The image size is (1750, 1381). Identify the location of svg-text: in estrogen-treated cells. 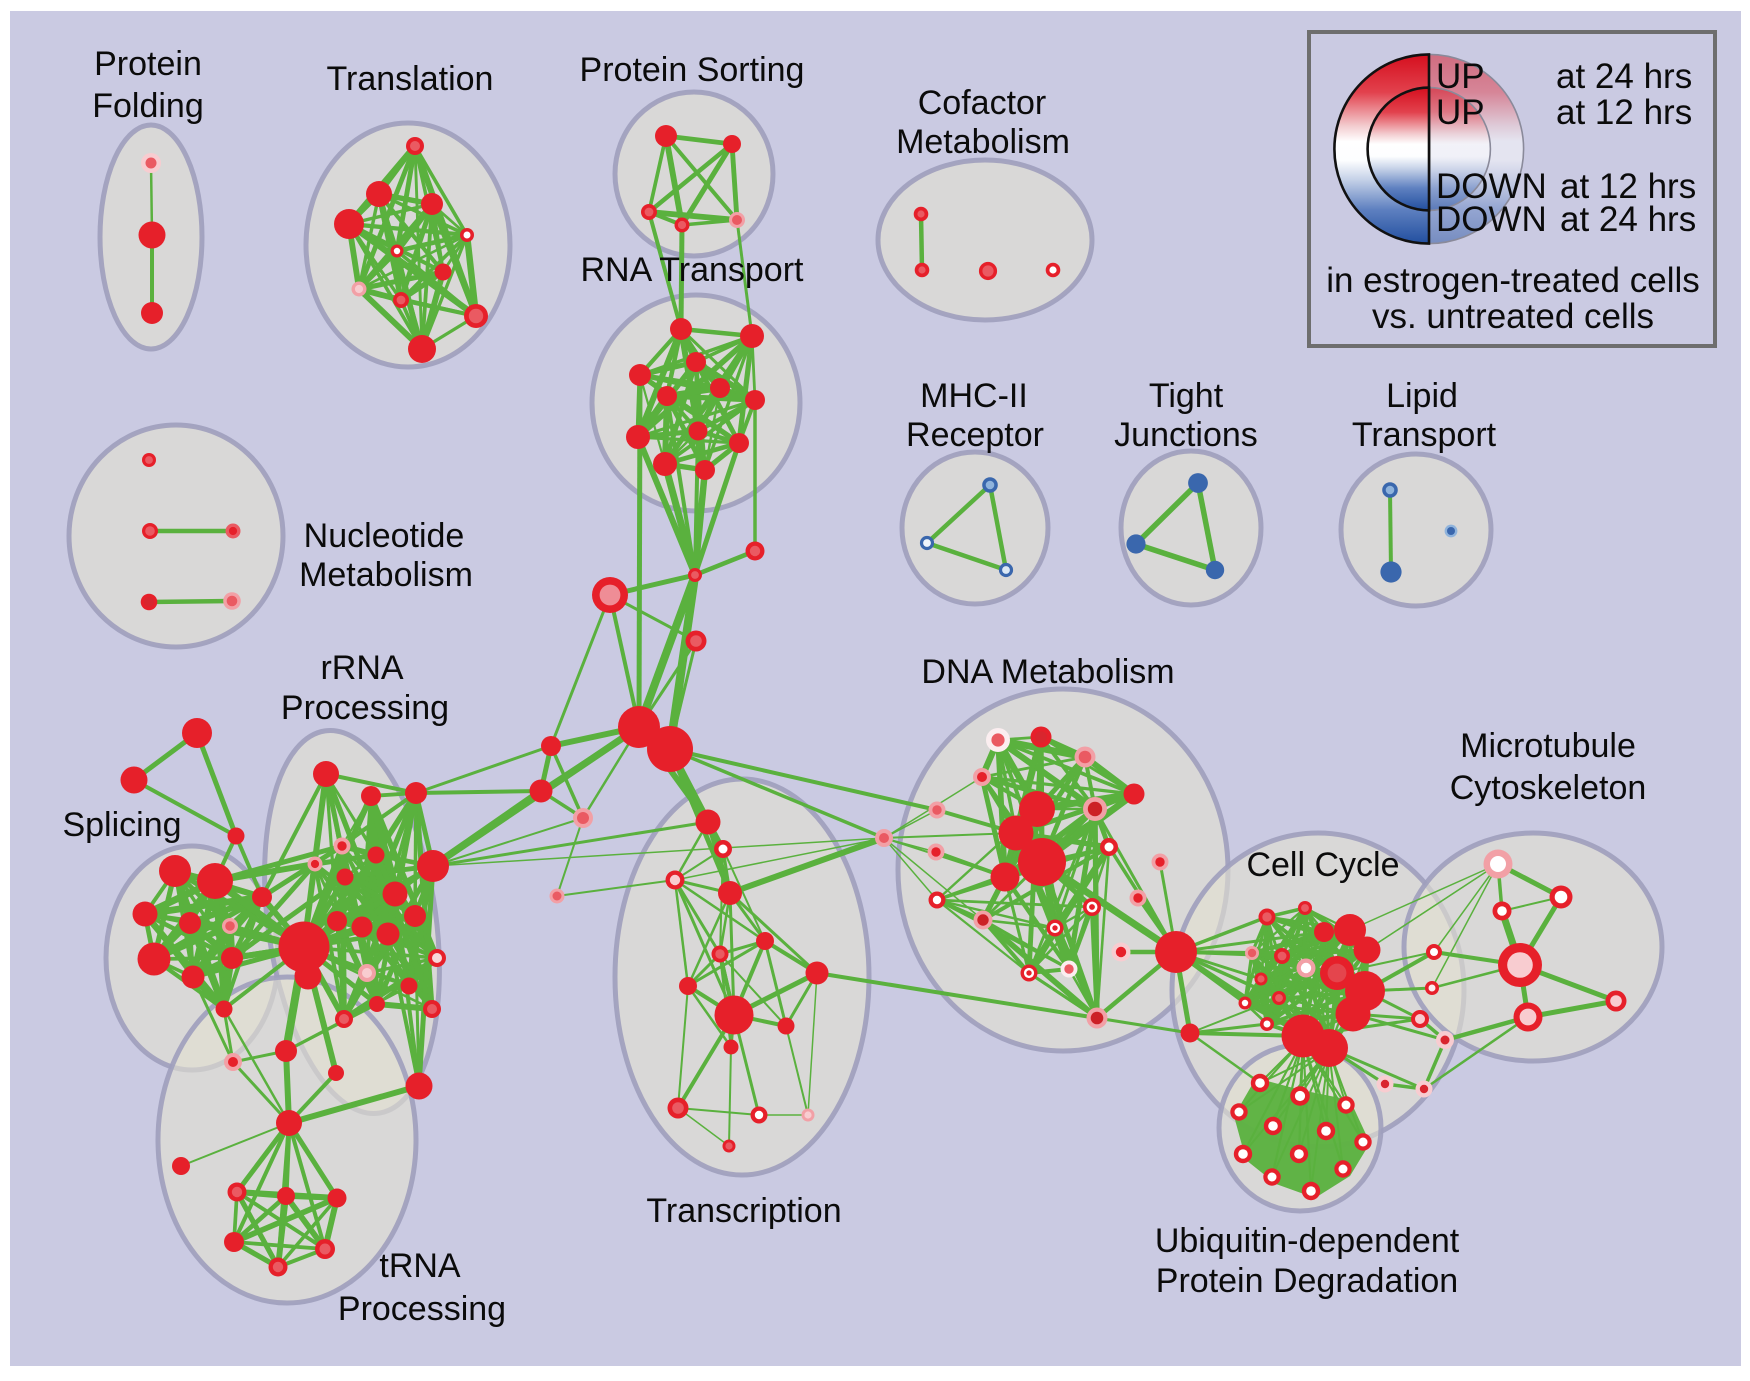
(1513, 280).